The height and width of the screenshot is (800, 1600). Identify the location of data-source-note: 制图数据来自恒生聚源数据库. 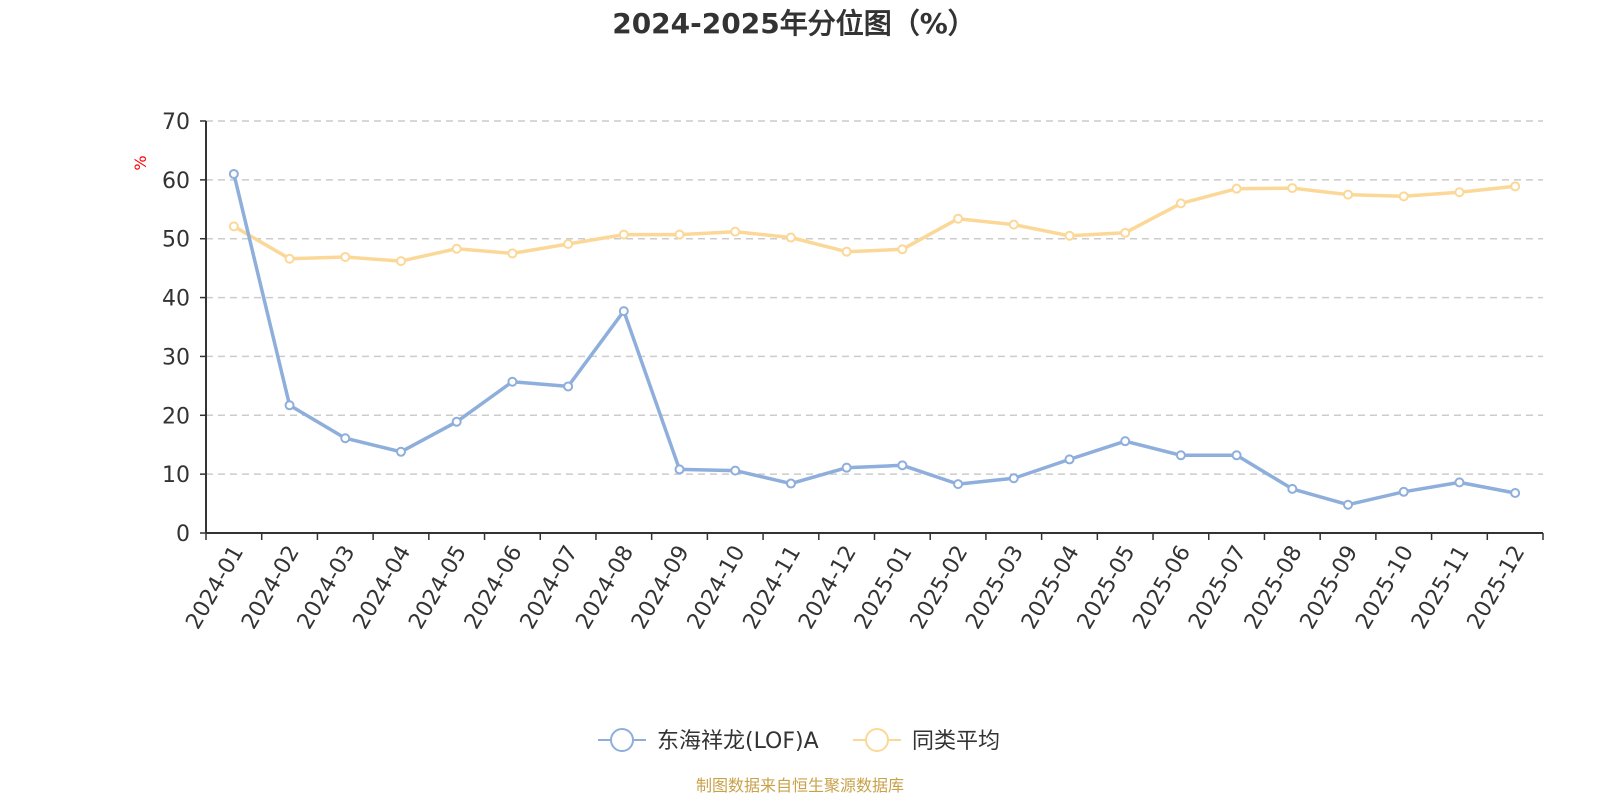
(800, 785).